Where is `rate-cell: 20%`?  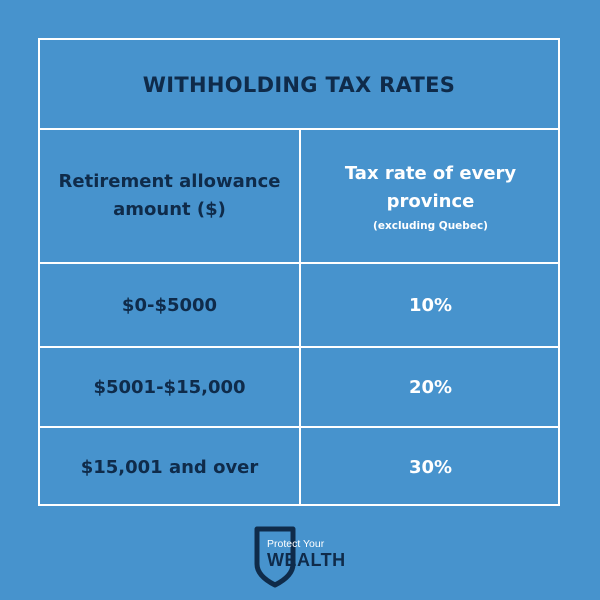 rate-cell: 20% is located at coordinates (430, 387).